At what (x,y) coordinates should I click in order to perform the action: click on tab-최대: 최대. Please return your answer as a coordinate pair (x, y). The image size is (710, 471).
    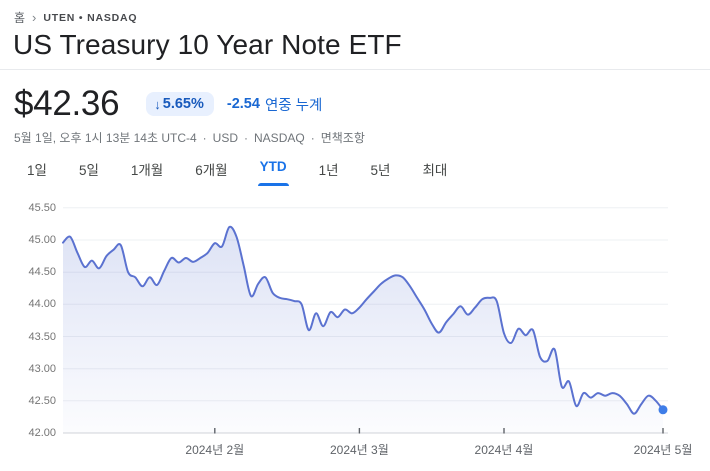
    Looking at the image, I should click on (435, 170).